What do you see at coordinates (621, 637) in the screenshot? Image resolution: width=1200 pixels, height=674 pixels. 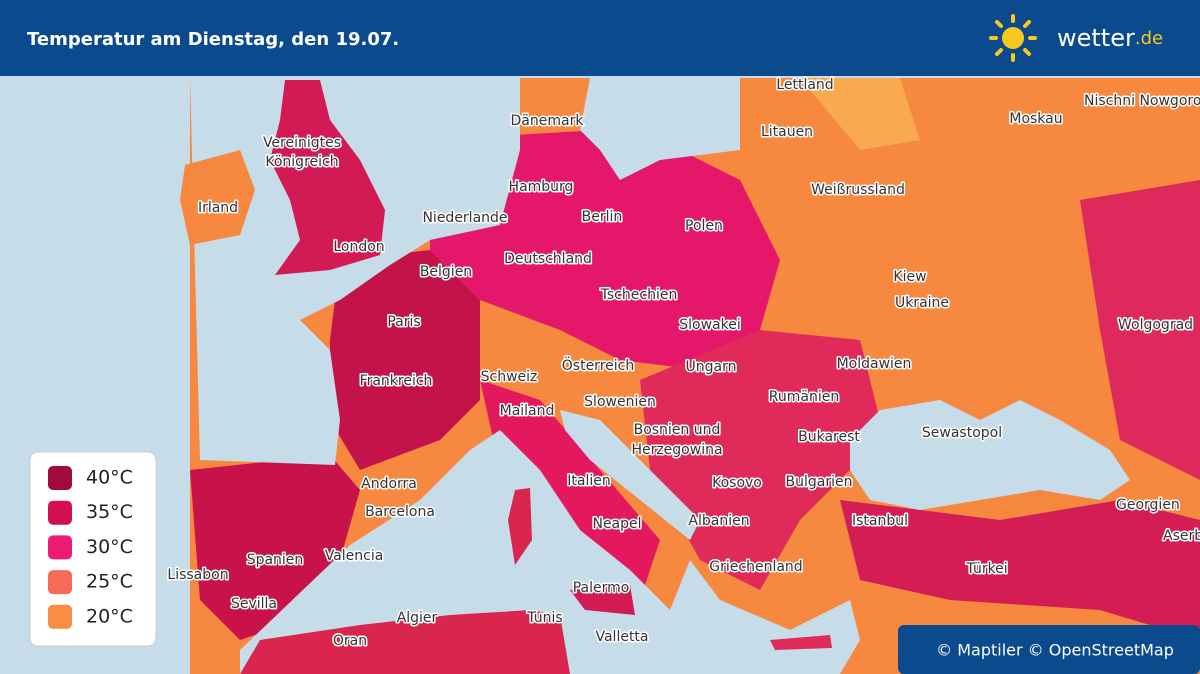 I see `place-label: Valletta` at bounding box center [621, 637].